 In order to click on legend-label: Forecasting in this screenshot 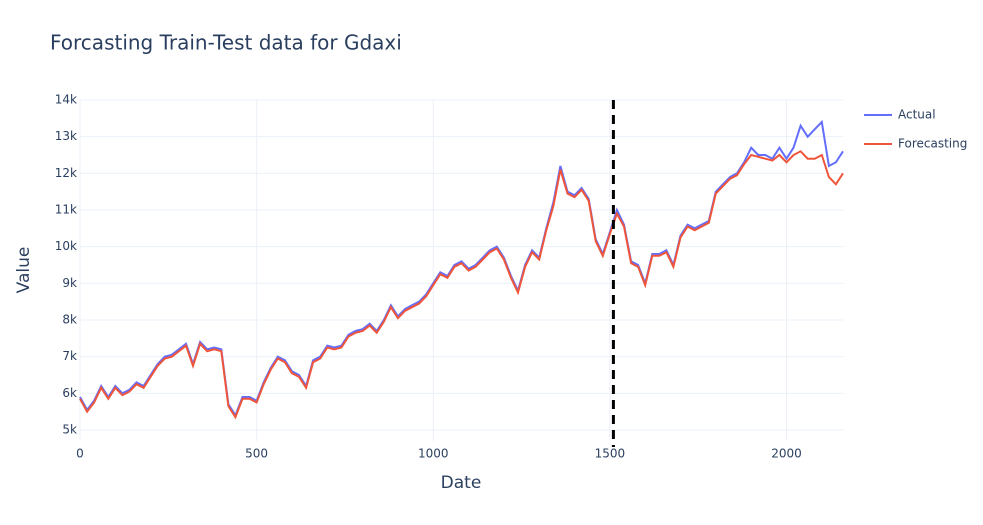, I will do `click(932, 144)`.